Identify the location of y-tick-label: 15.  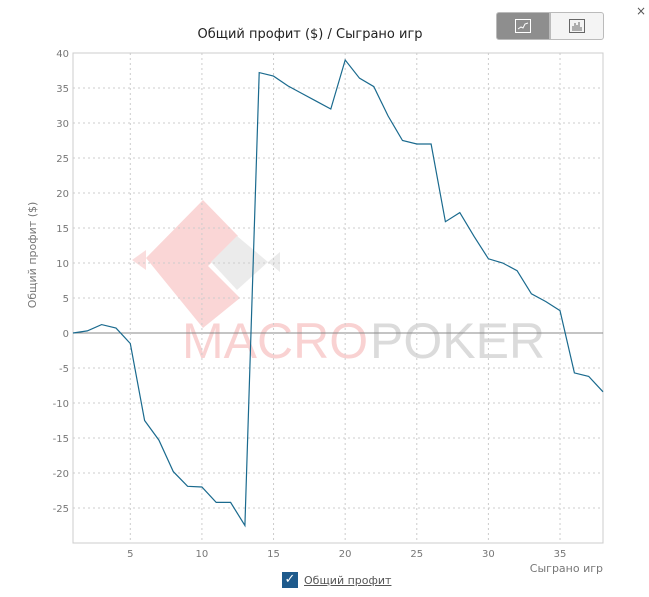
(62, 229).